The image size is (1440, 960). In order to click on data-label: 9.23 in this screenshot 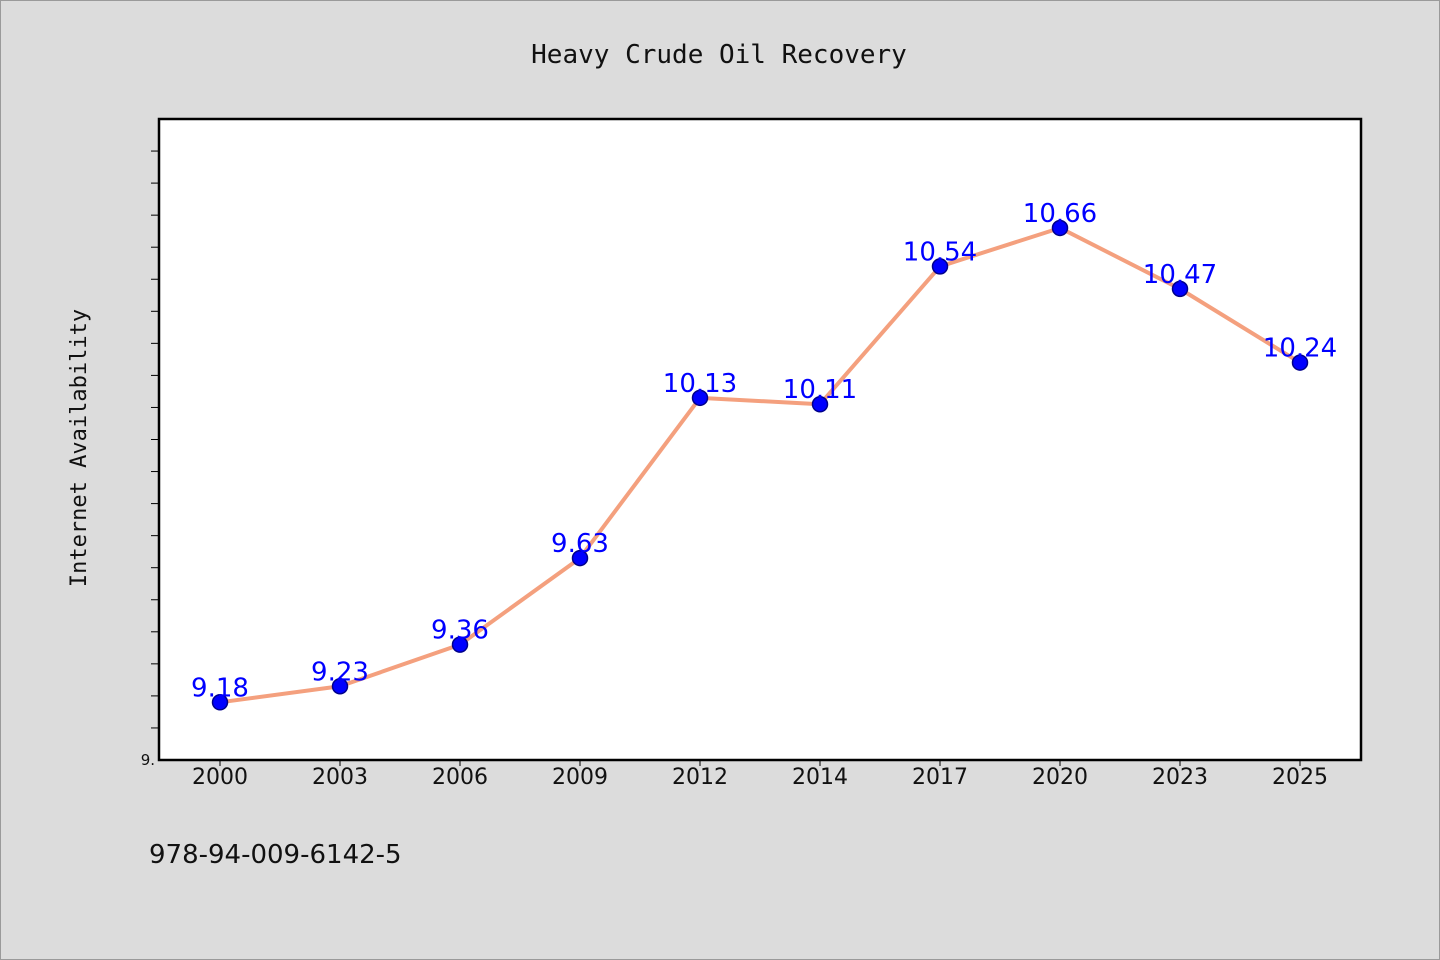, I will do `click(340, 672)`.